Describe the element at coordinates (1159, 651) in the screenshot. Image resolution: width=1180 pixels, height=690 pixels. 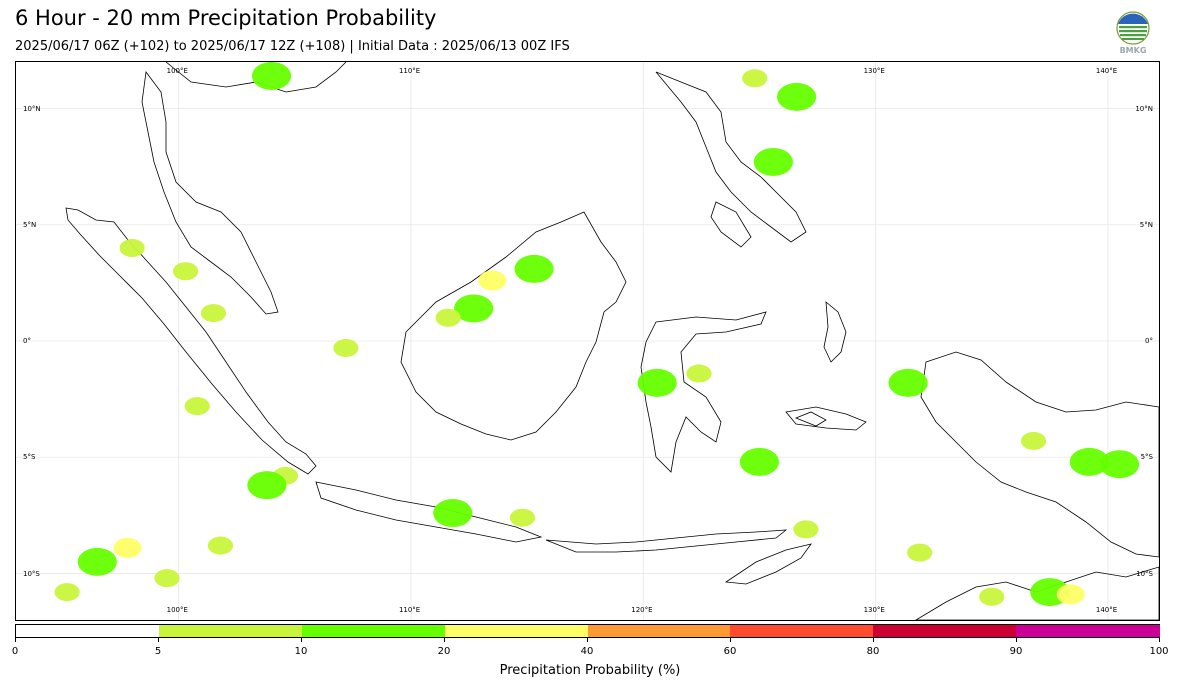
I see `colorbar-tick-label: 100` at that location.